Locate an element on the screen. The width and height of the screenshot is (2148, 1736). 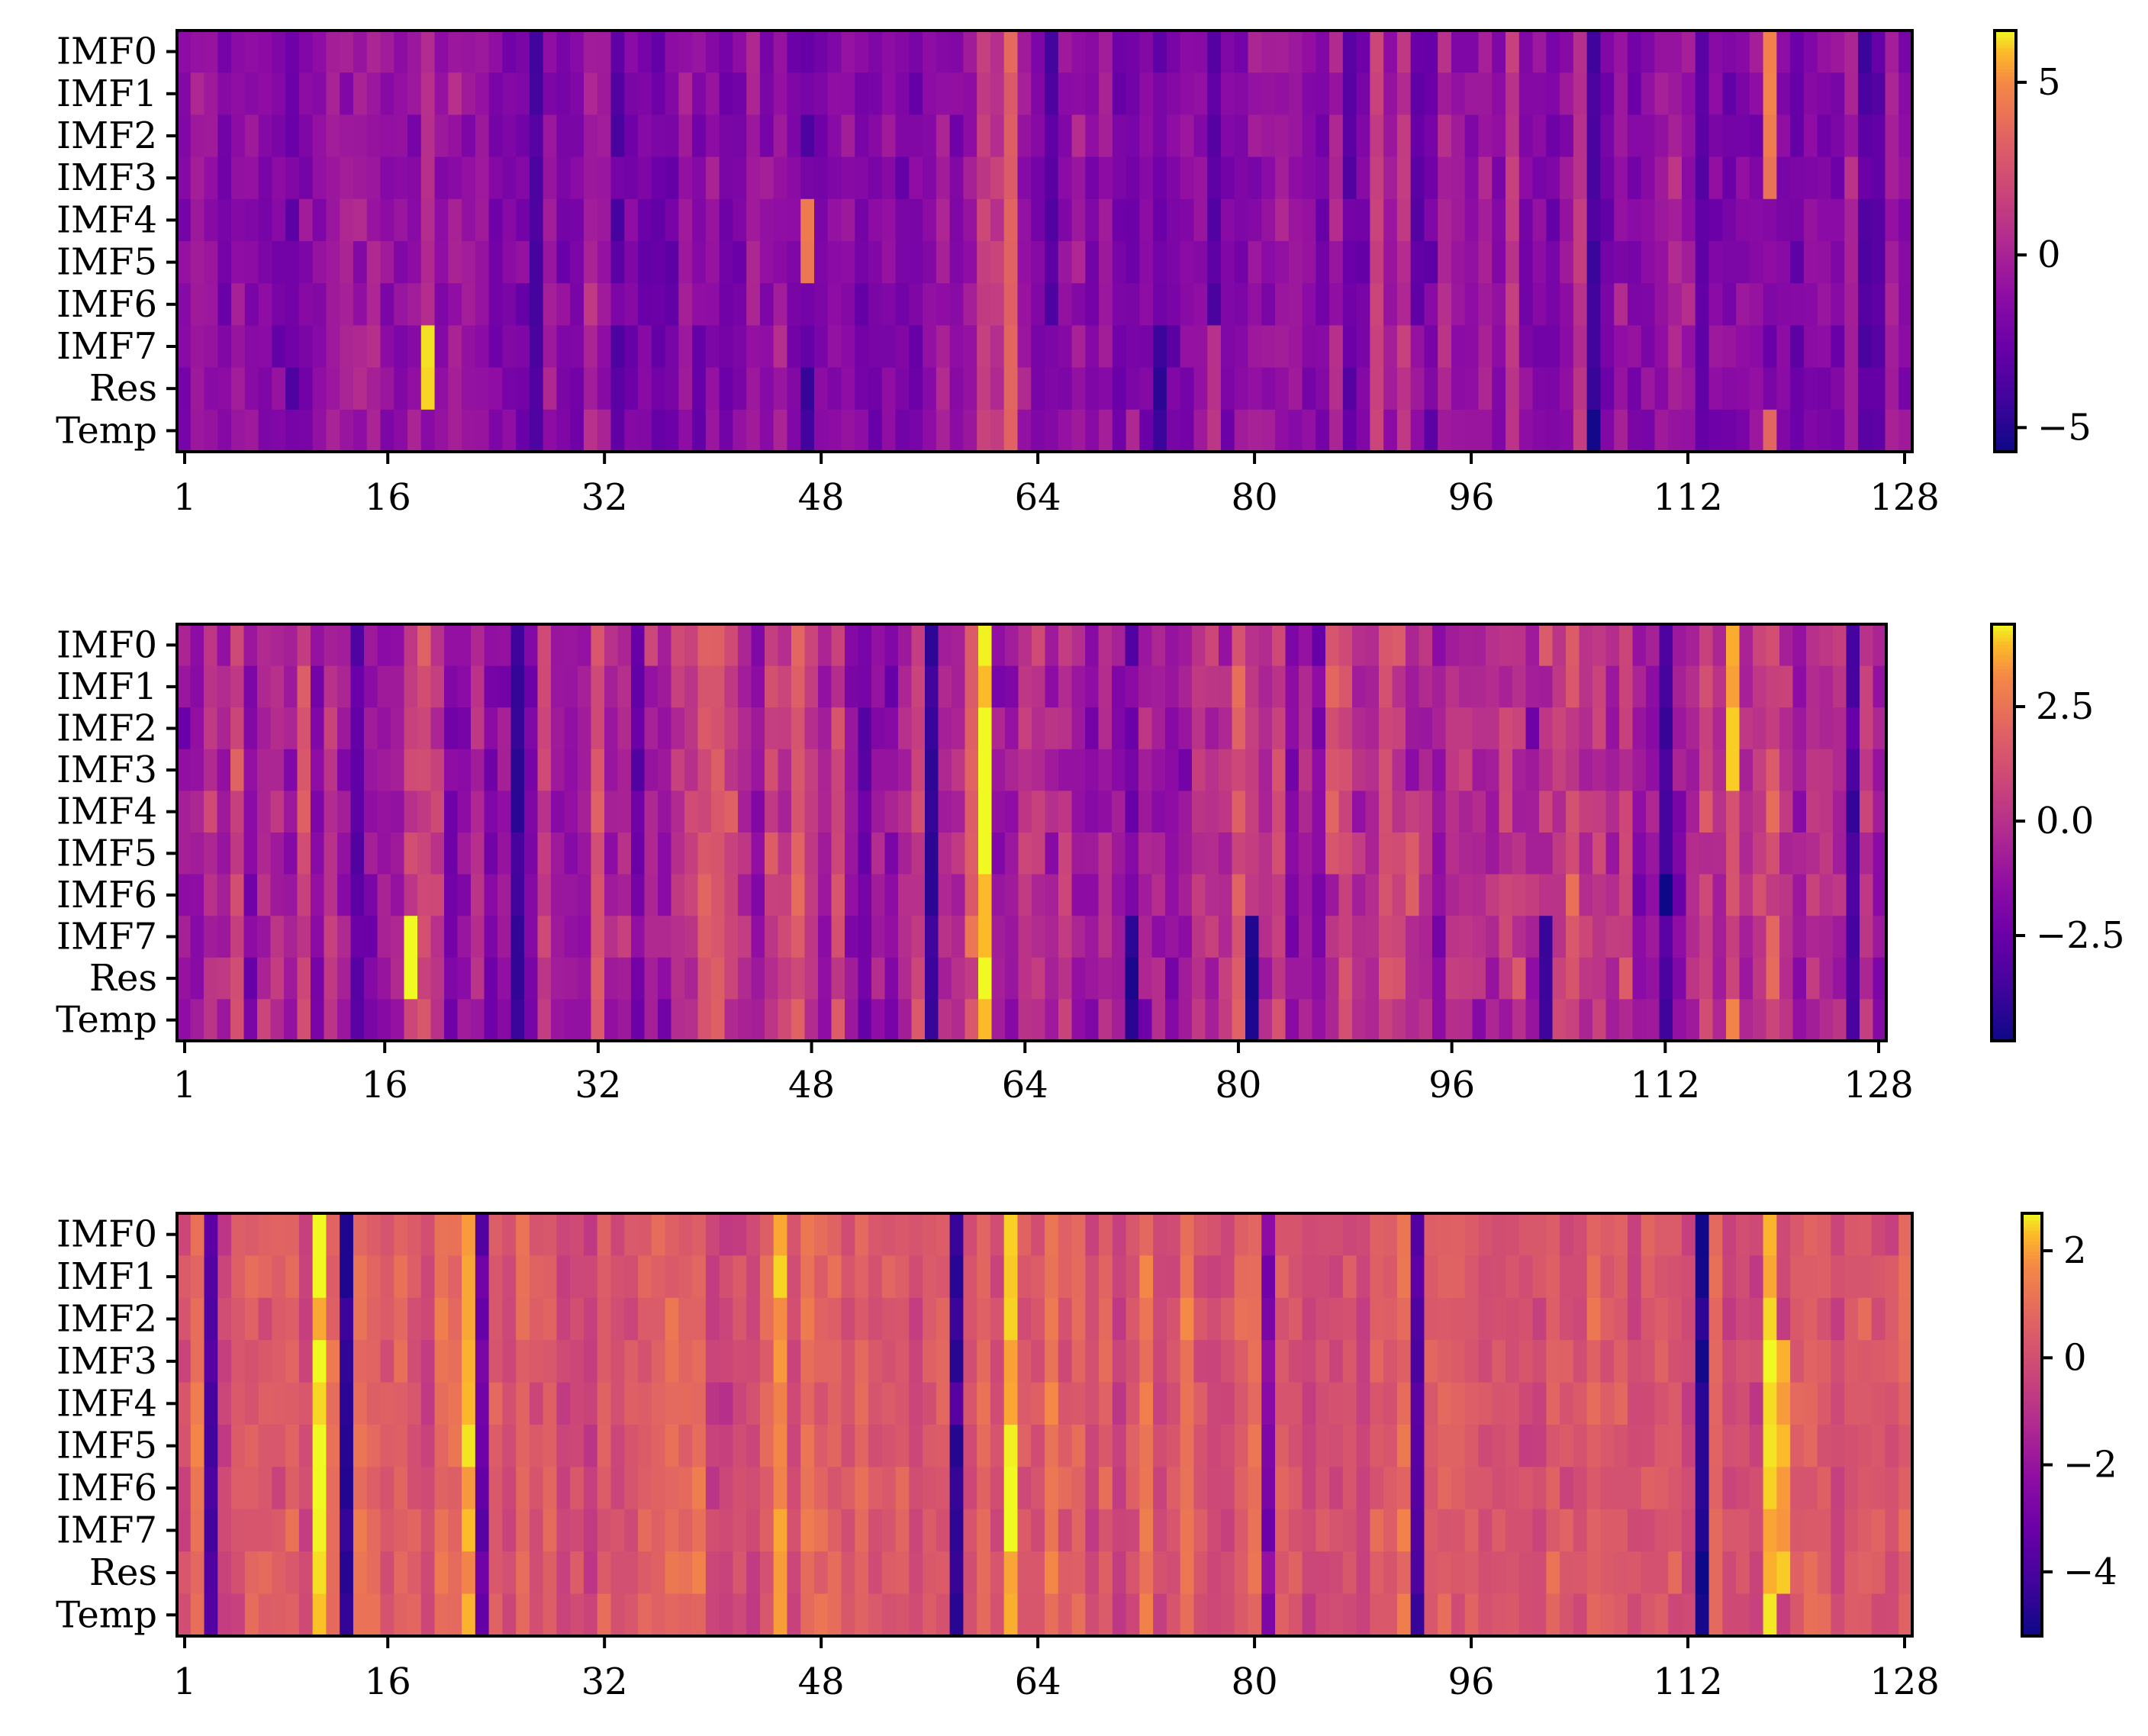
y-tick-label: IMF2 is located at coordinates (106, 1320).